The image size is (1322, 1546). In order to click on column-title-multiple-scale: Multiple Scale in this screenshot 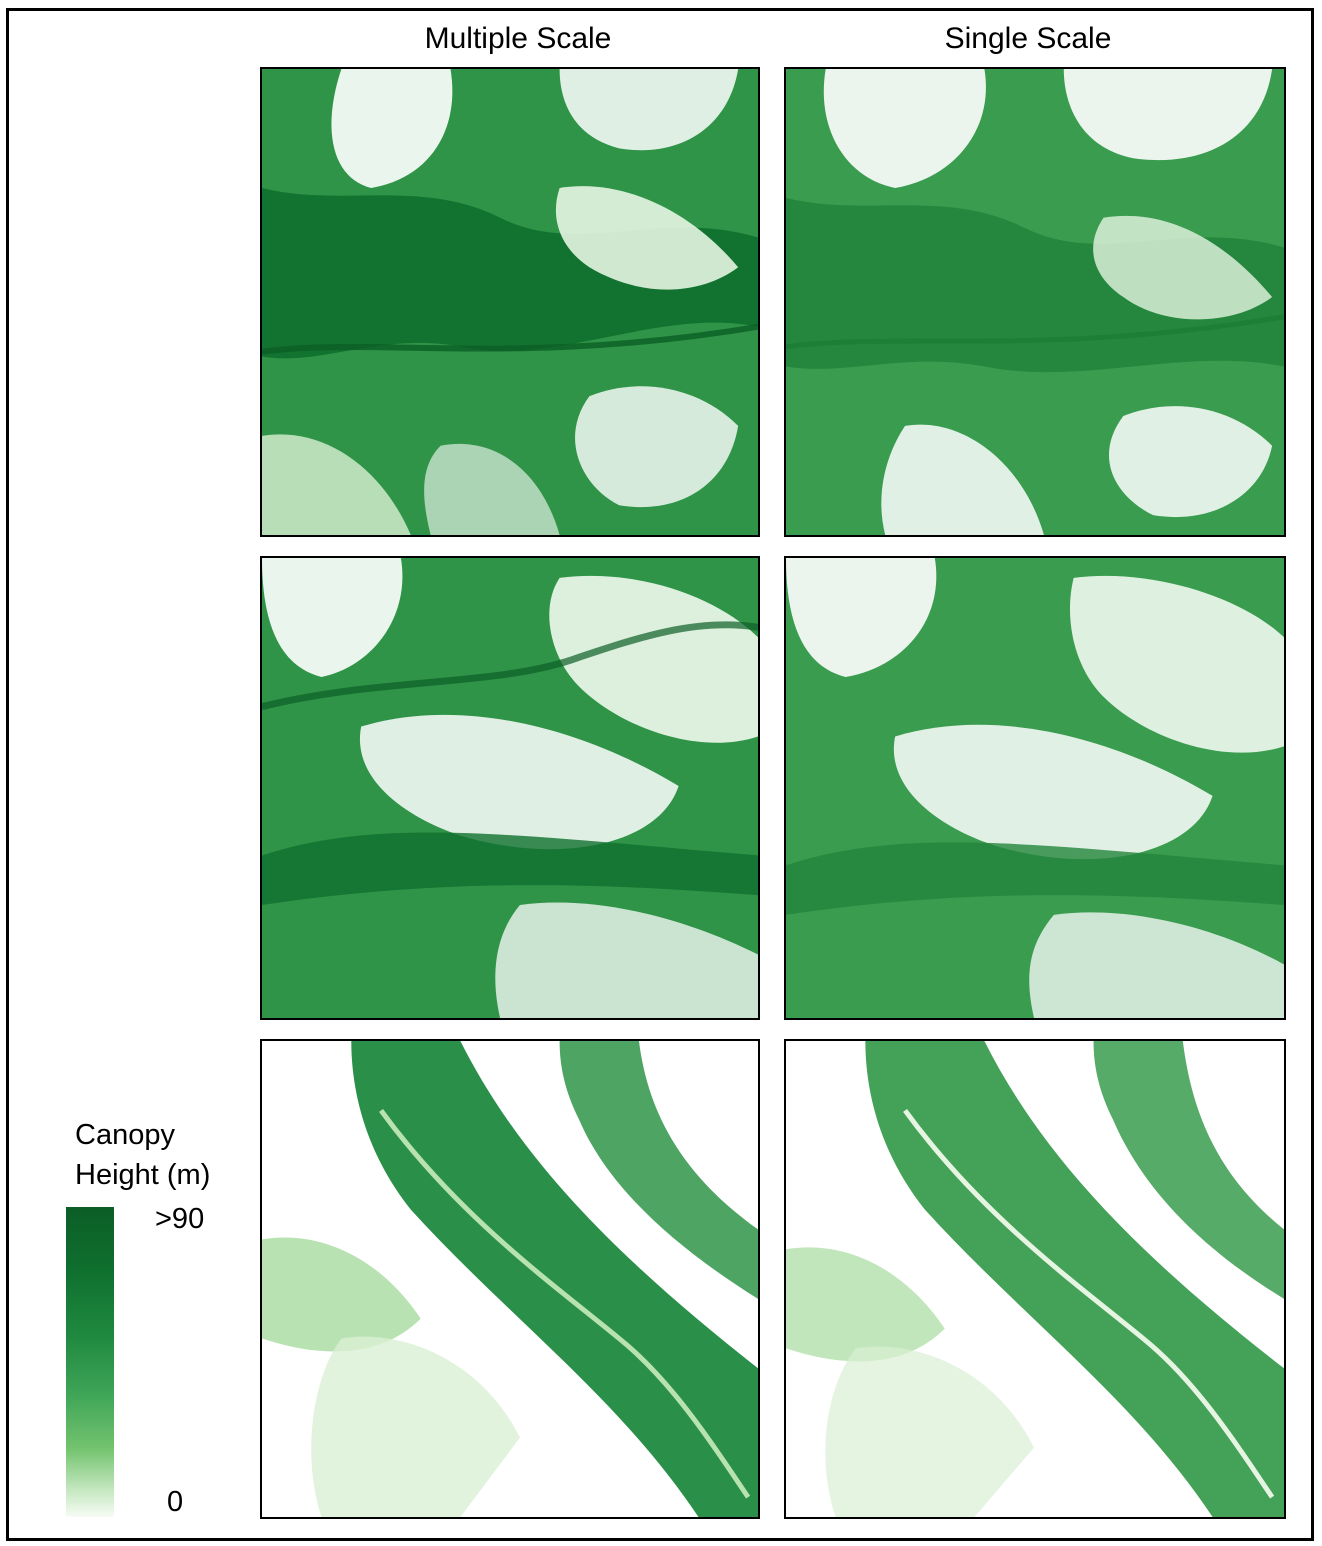, I will do `click(518, 38)`.